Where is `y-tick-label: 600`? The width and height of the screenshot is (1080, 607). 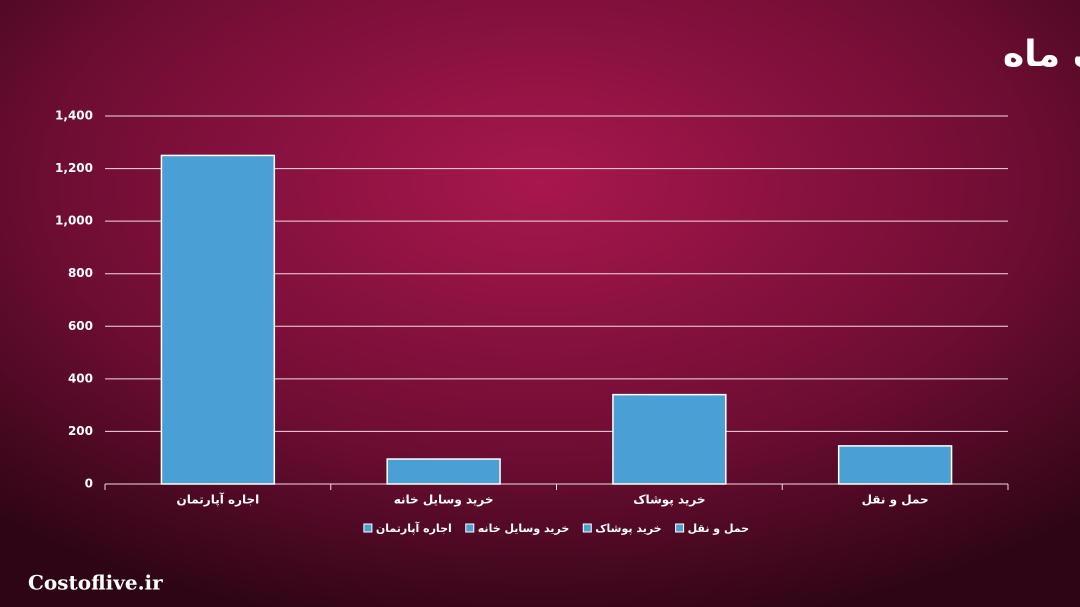 y-tick-label: 600 is located at coordinates (80, 326).